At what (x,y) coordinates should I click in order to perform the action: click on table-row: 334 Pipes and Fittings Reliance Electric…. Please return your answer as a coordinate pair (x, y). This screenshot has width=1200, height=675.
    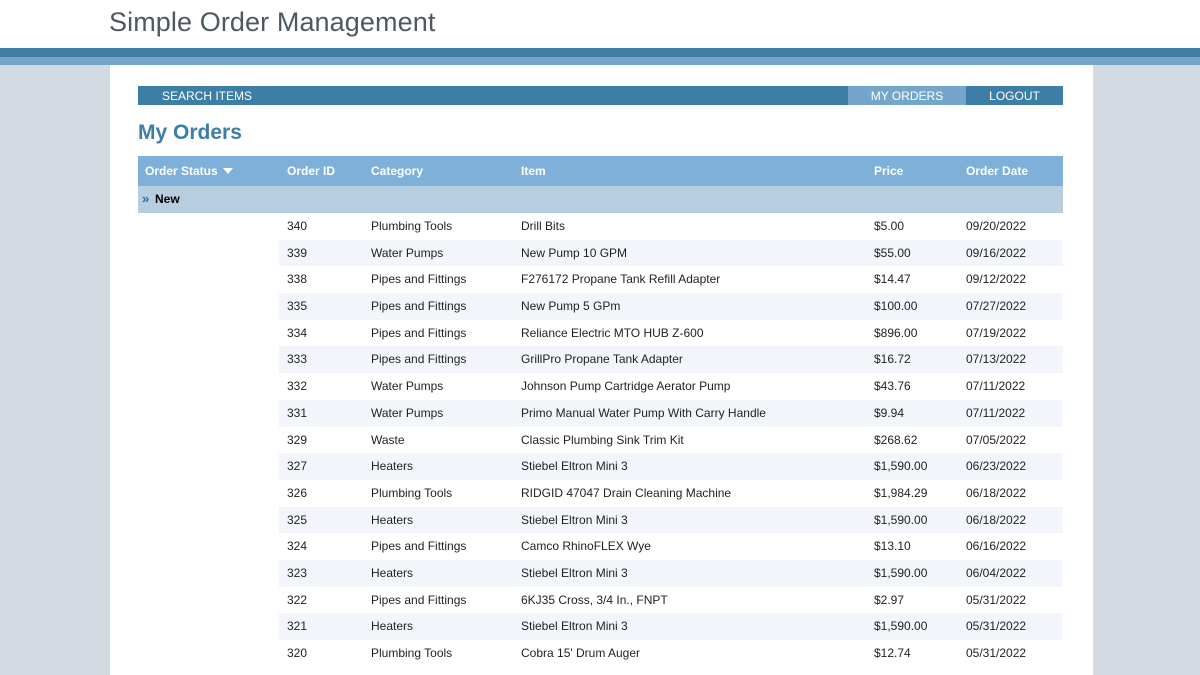
    Looking at the image, I should click on (600, 333).